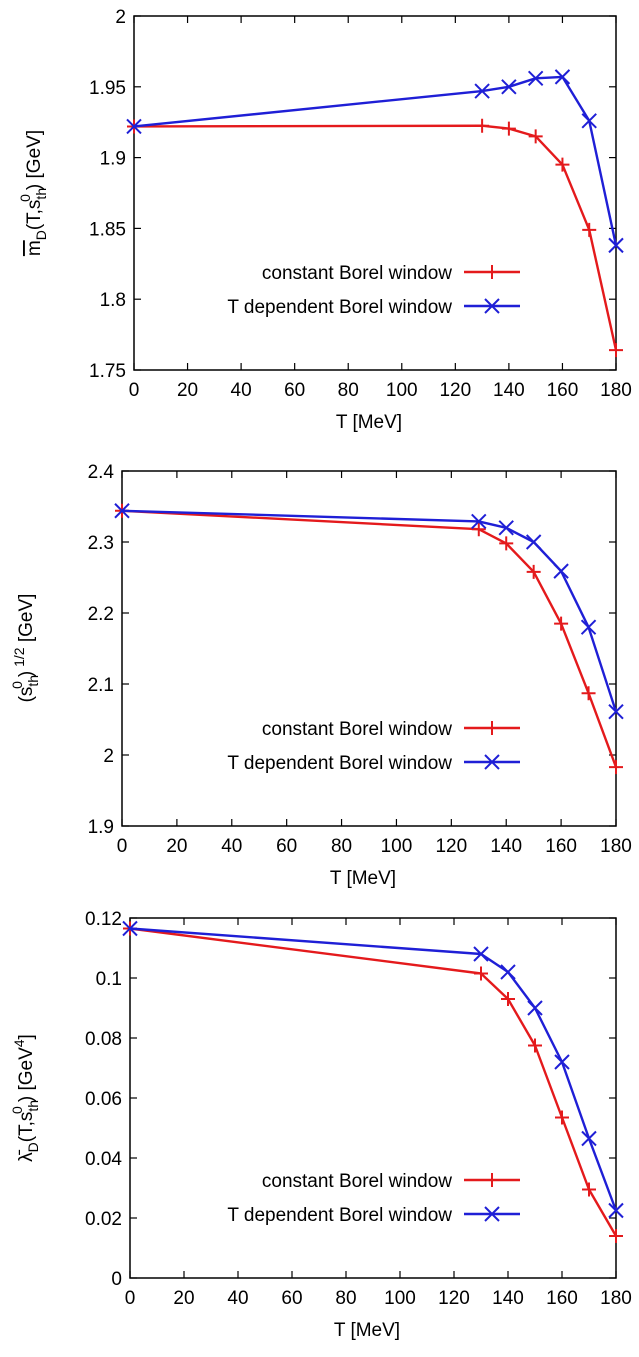 This screenshot has width=639, height=1357. I want to click on legend-label: constant Borel window, so click(357, 273).